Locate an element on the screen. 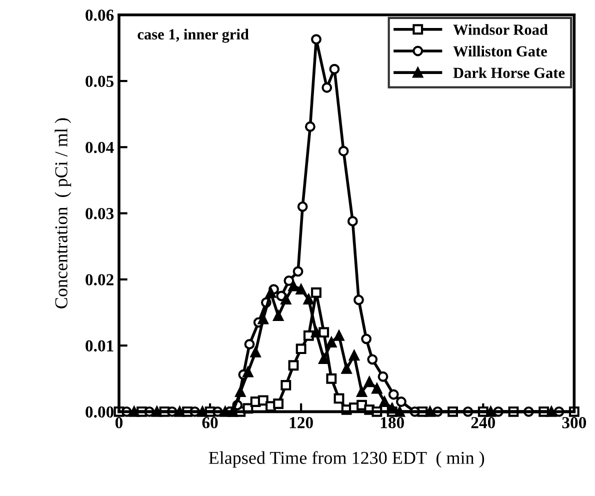 This screenshot has height=496, width=595. y-tick-label: 0.05 is located at coordinates (100, 82).